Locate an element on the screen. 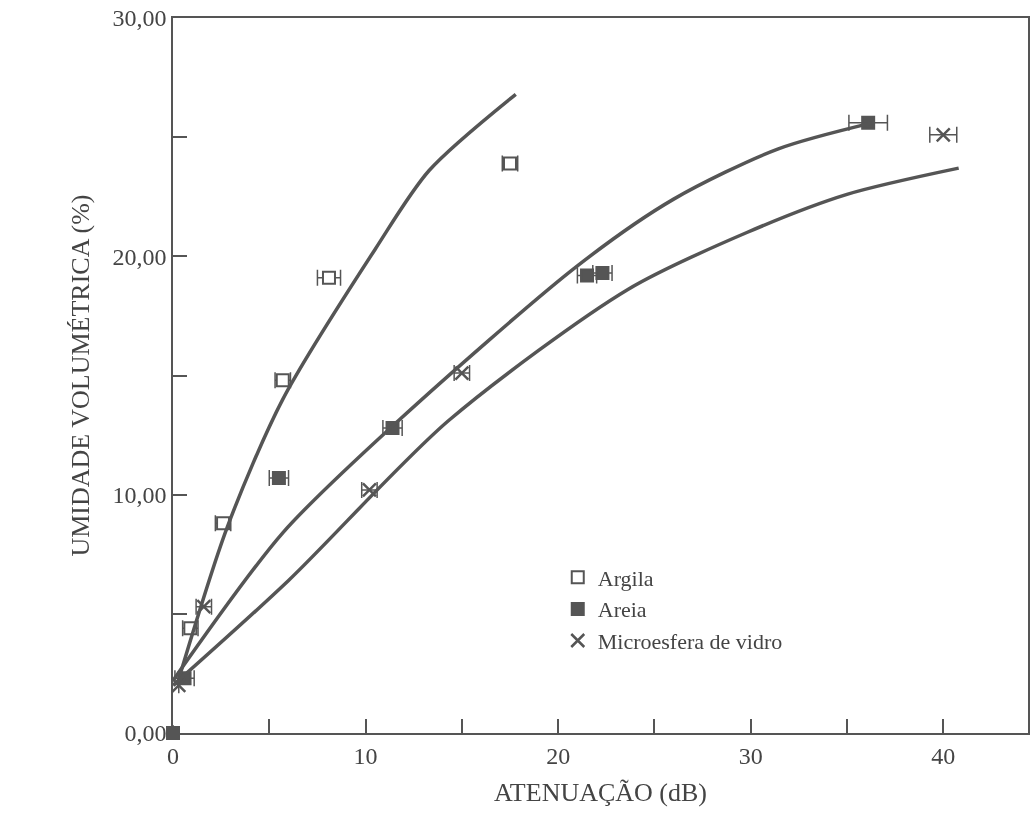  legend-label: Argila is located at coordinates (625, 578).